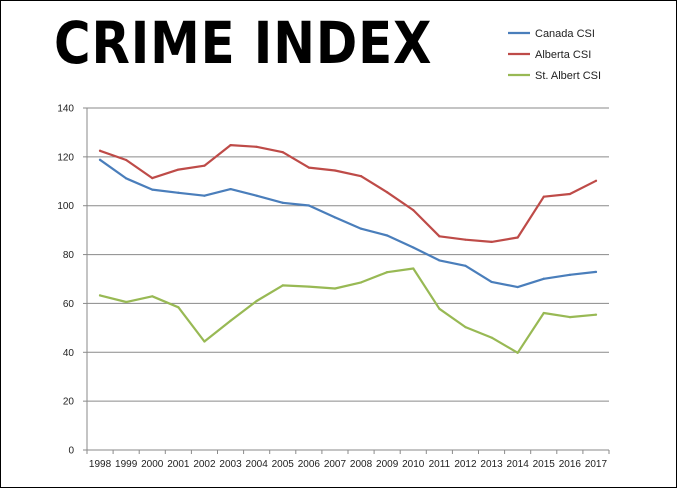 This screenshot has height=488, width=677. Describe the element at coordinates (152, 464) in the screenshot. I see `x-tick-label: 2000` at that location.